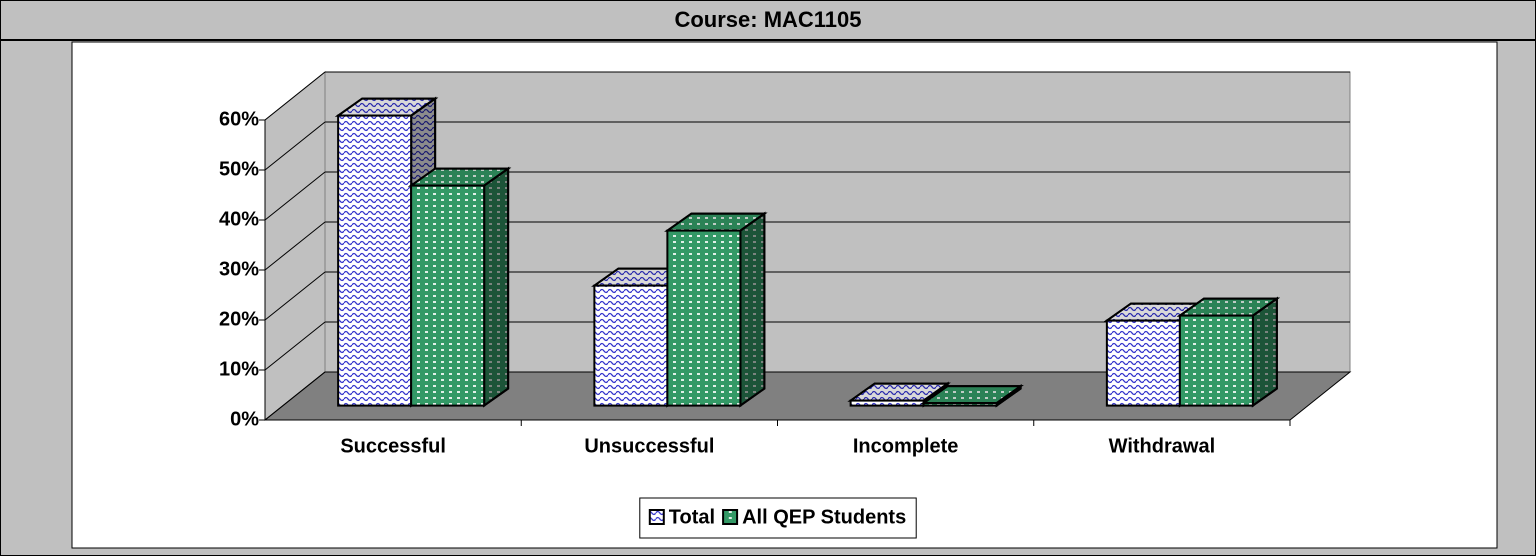  Describe the element at coordinates (906, 446) in the screenshot. I see `x-tick-label: Incomplete` at that location.